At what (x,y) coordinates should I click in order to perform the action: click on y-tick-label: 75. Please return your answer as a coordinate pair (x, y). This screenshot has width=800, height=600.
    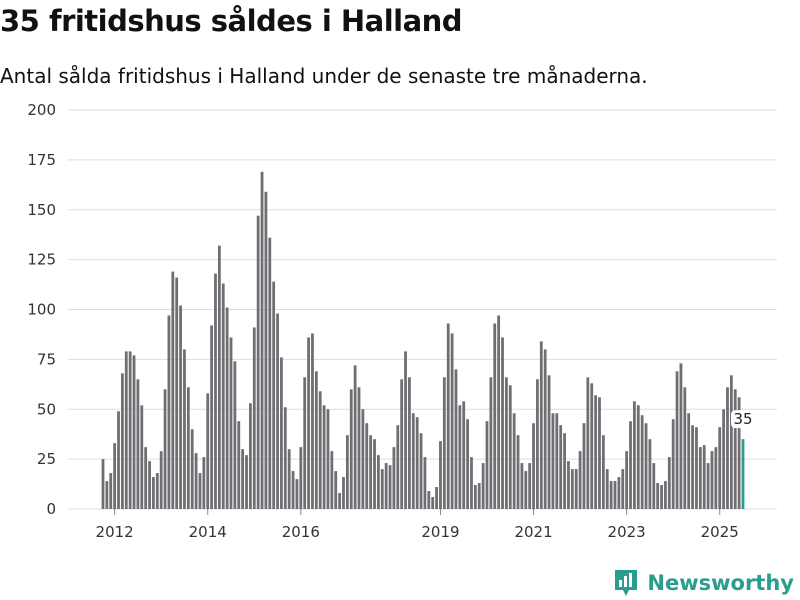
    Looking at the image, I should click on (46, 359).